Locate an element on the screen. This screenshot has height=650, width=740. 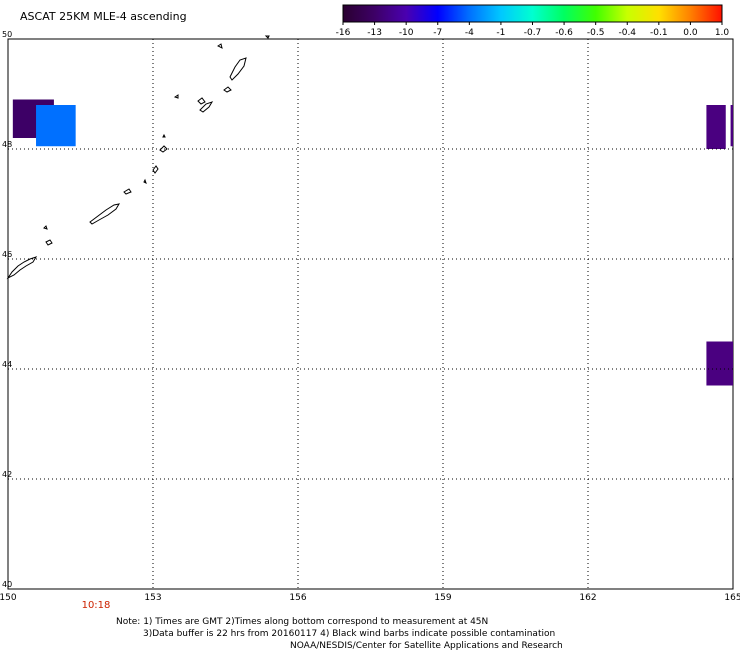
colorbar-label: -0.6 is located at coordinates (564, 33).